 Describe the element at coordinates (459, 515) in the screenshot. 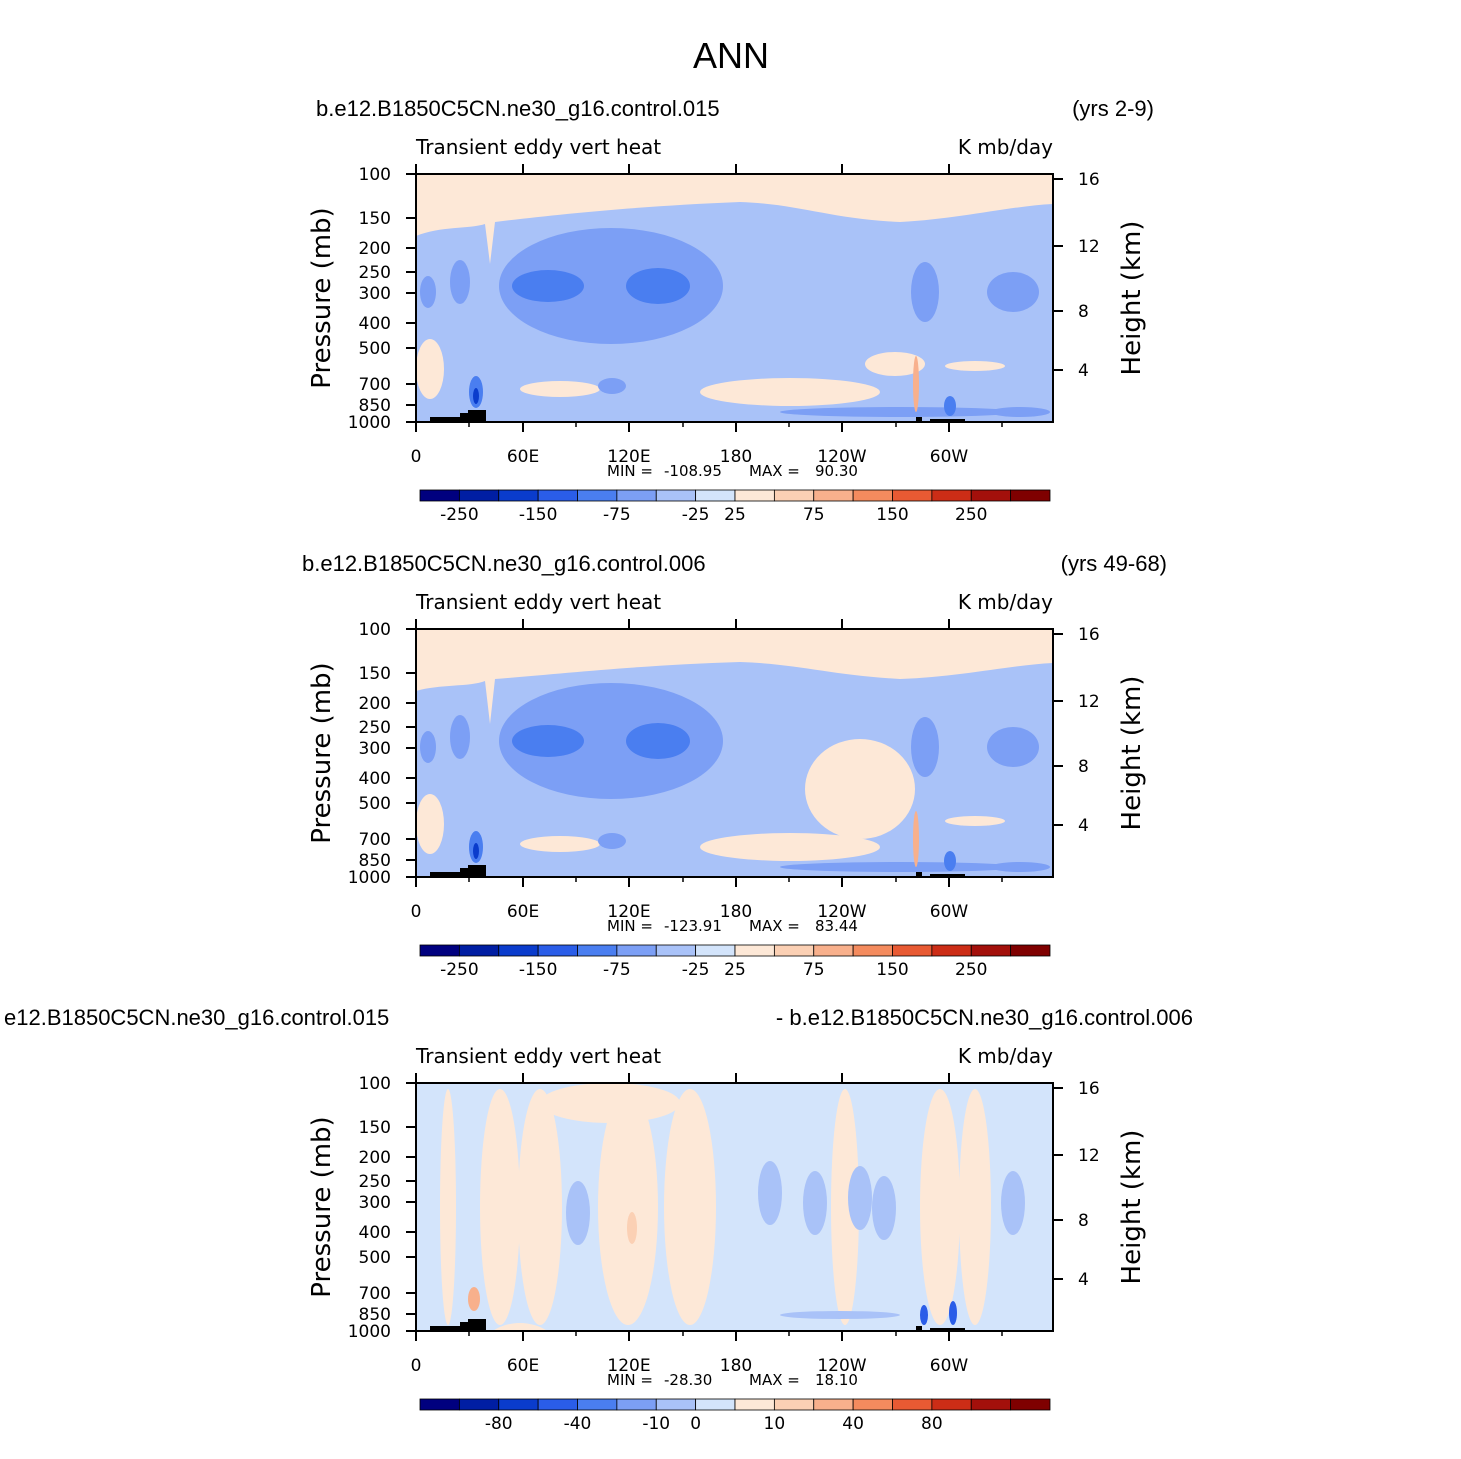

I see `colorbar-label: -250` at that location.